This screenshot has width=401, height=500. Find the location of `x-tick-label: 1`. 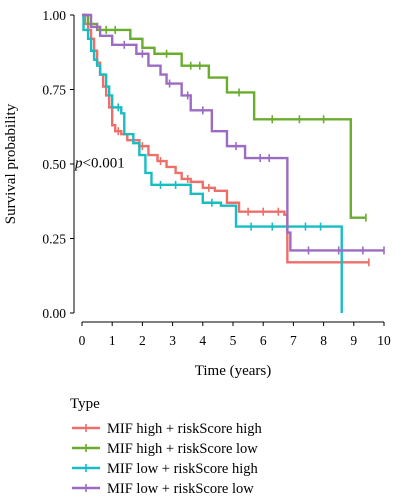

x-tick-label: 1 is located at coordinates (112, 340).